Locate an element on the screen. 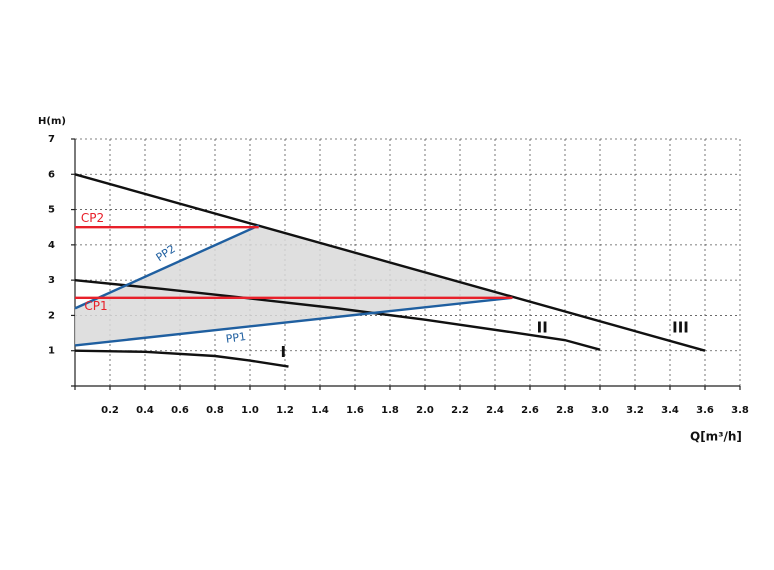 This screenshot has width=774, height=570. y-tick-label: 2 is located at coordinates (51, 315).